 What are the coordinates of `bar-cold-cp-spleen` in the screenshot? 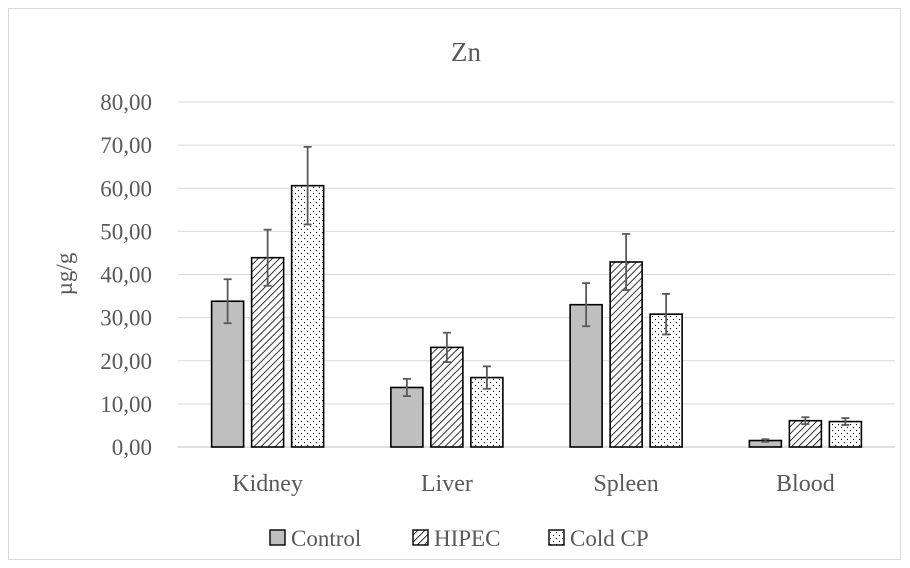 It's located at (666, 380).